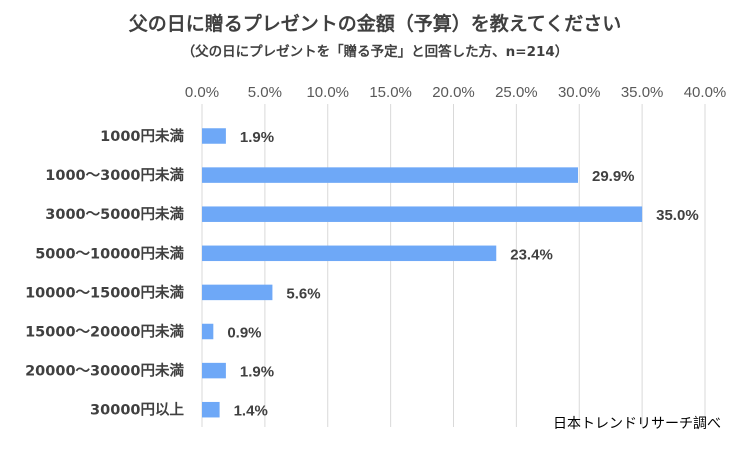 The width and height of the screenshot is (750, 450). I want to click on data-label: 35.0%, so click(677, 215).